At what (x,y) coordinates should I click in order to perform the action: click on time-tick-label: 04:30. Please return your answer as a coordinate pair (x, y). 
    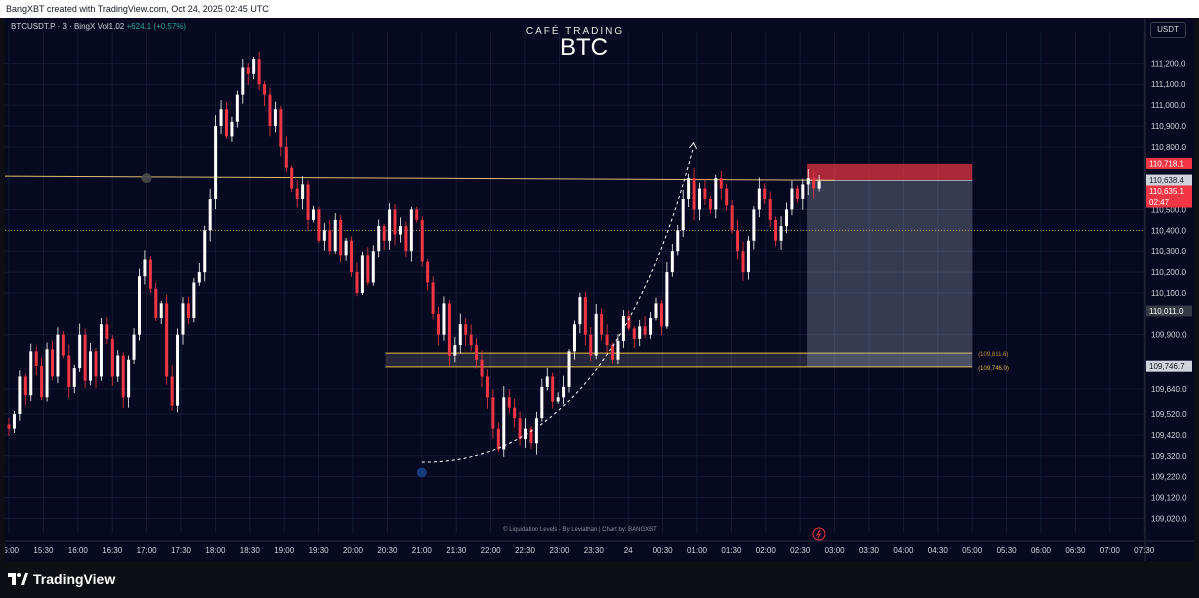
    Looking at the image, I should click on (938, 550).